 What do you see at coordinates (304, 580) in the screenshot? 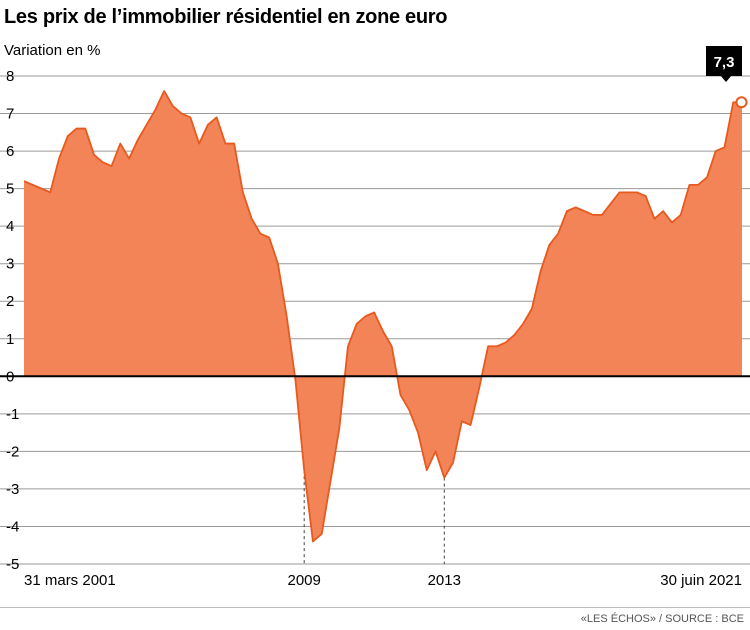
I see `x-tick-label: 2009` at bounding box center [304, 580].